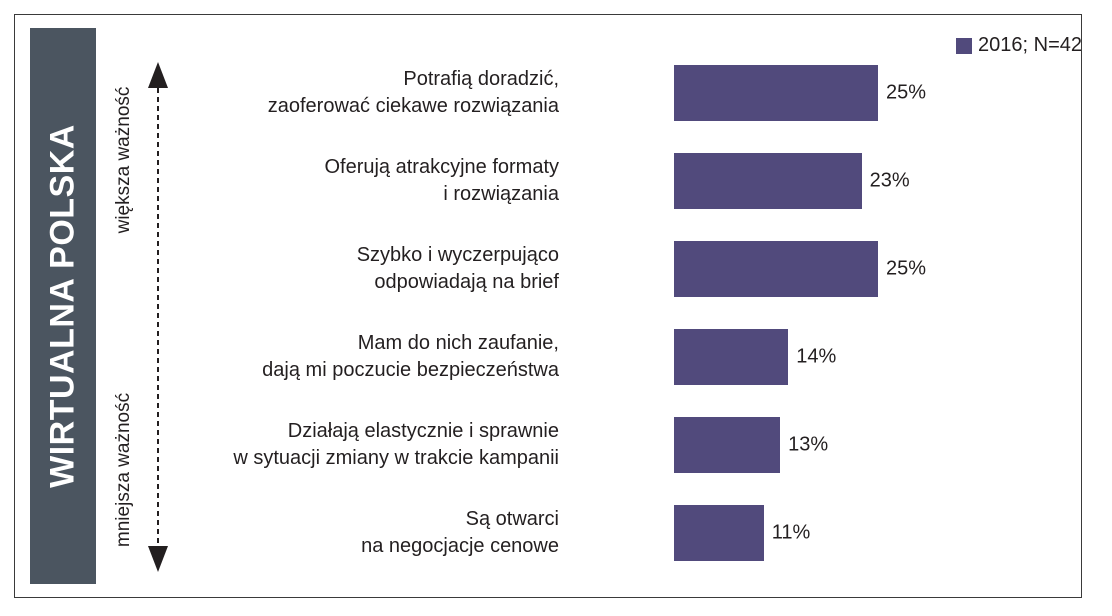  What do you see at coordinates (349, 533) in the screenshot?
I see `category-label: Są otwarci na negocjacje cenowe` at bounding box center [349, 533].